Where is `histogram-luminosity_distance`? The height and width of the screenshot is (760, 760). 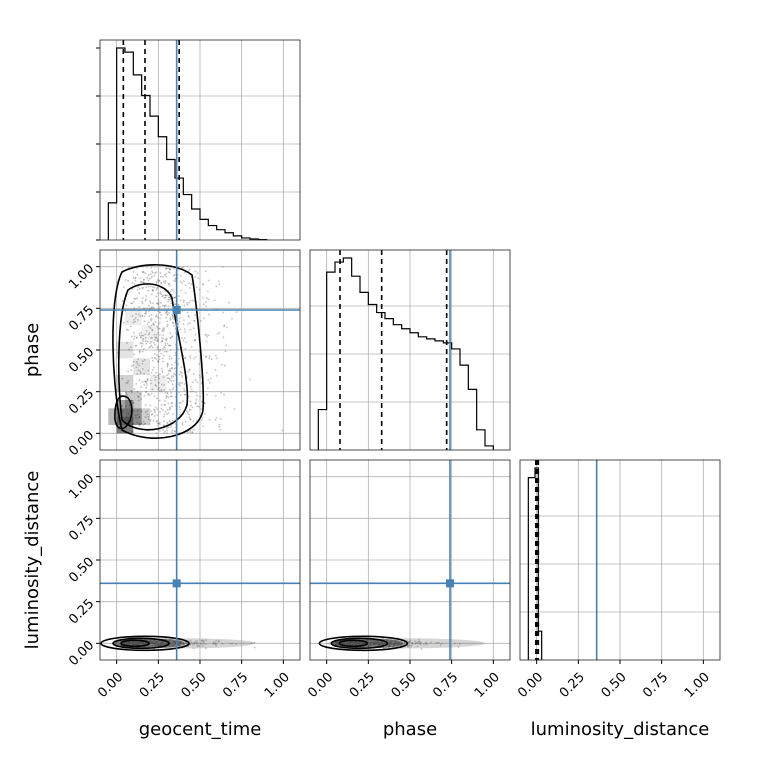
histogram-luminosity_distance is located at coordinates (535, 563).